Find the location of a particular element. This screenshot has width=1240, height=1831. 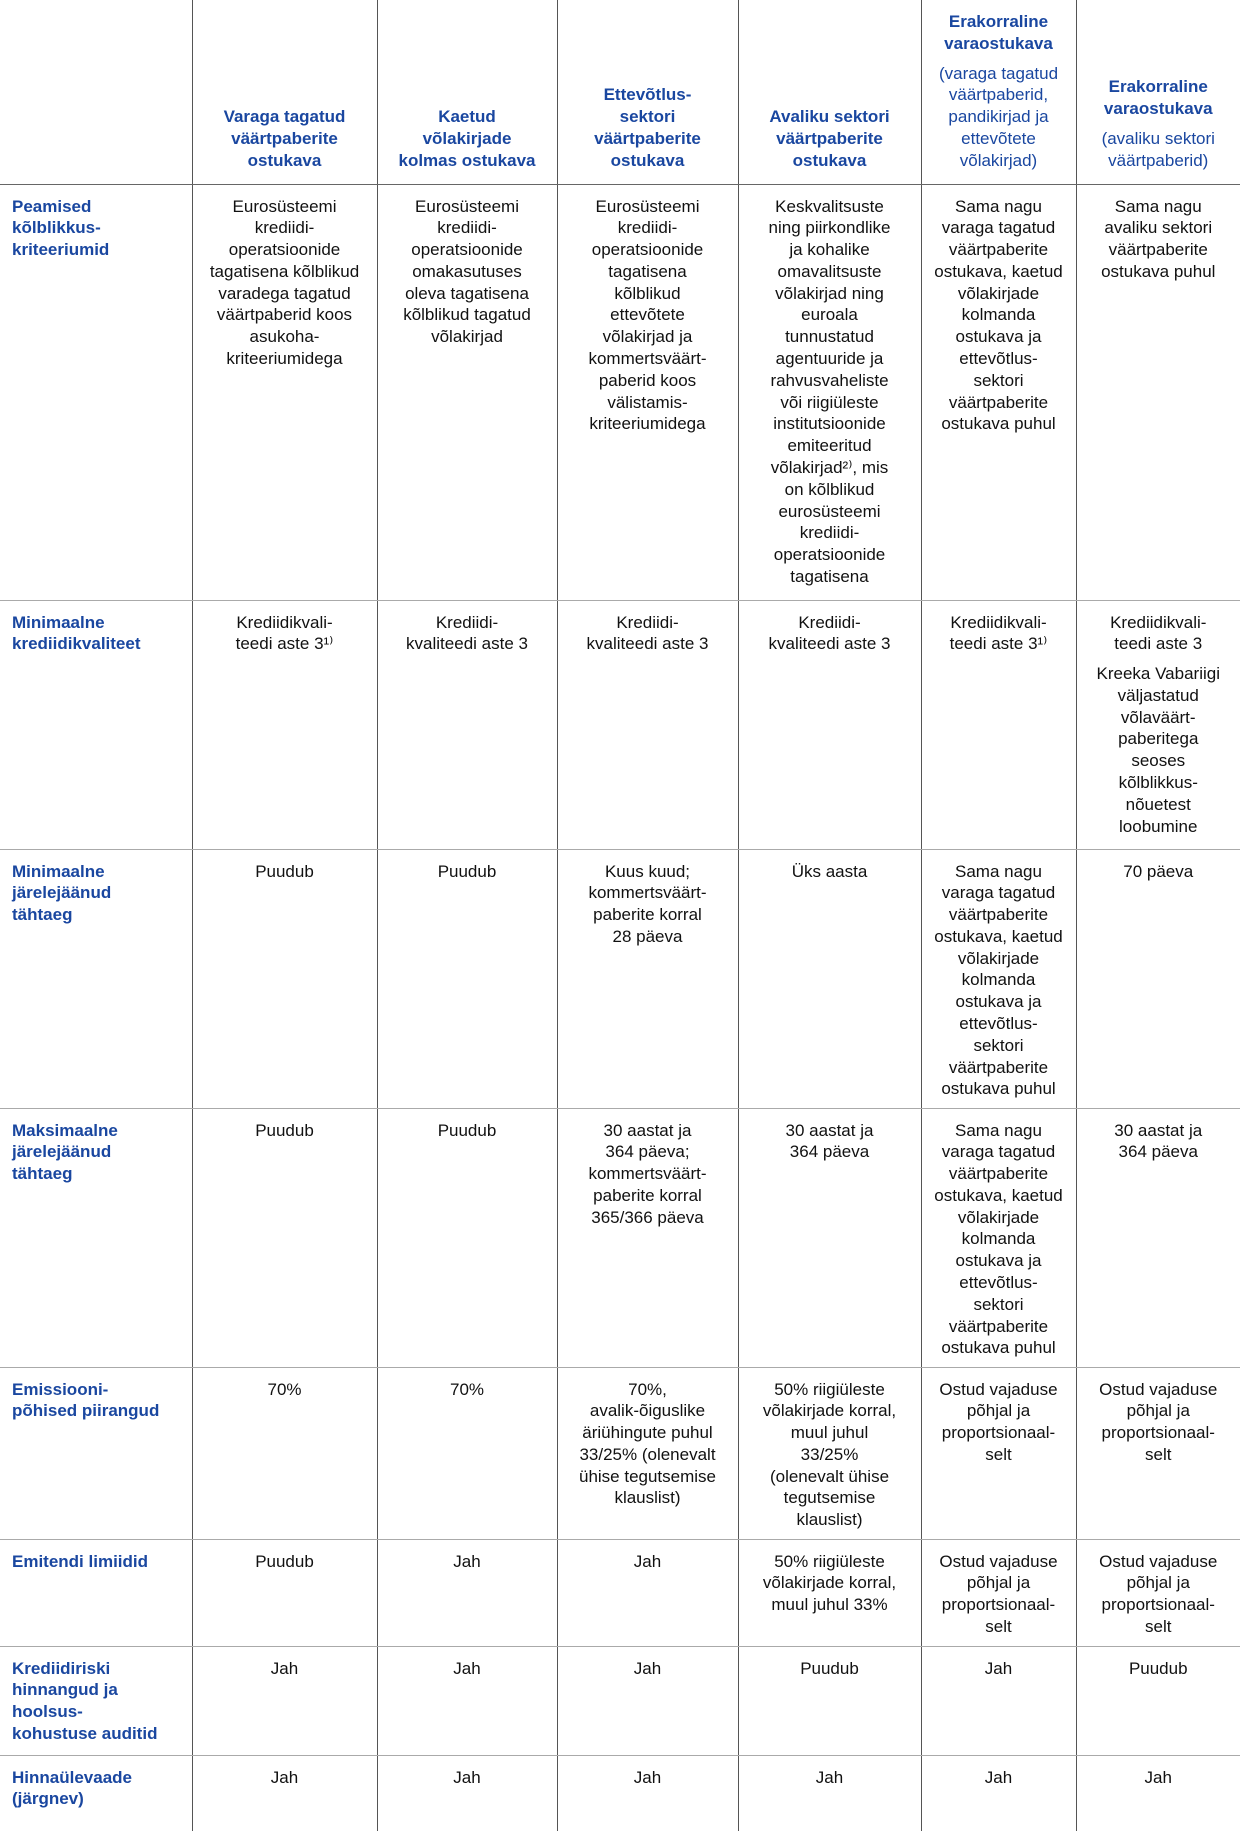

cell-text: Üks aasta is located at coordinates (829, 871).